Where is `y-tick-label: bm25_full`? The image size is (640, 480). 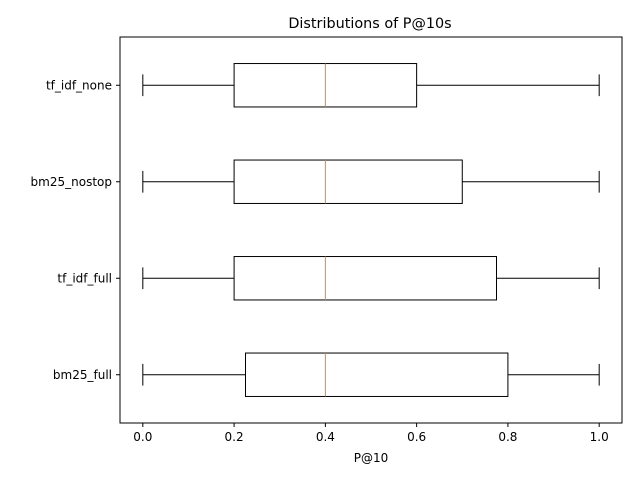
y-tick-label: bm25_full is located at coordinates (82, 375).